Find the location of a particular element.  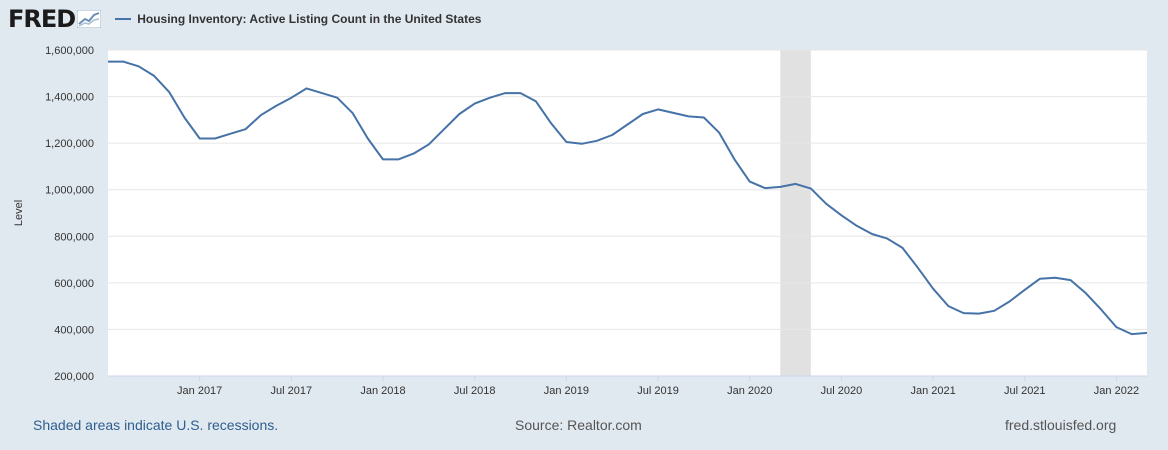

y-axis-title: Level is located at coordinates (19, 213).